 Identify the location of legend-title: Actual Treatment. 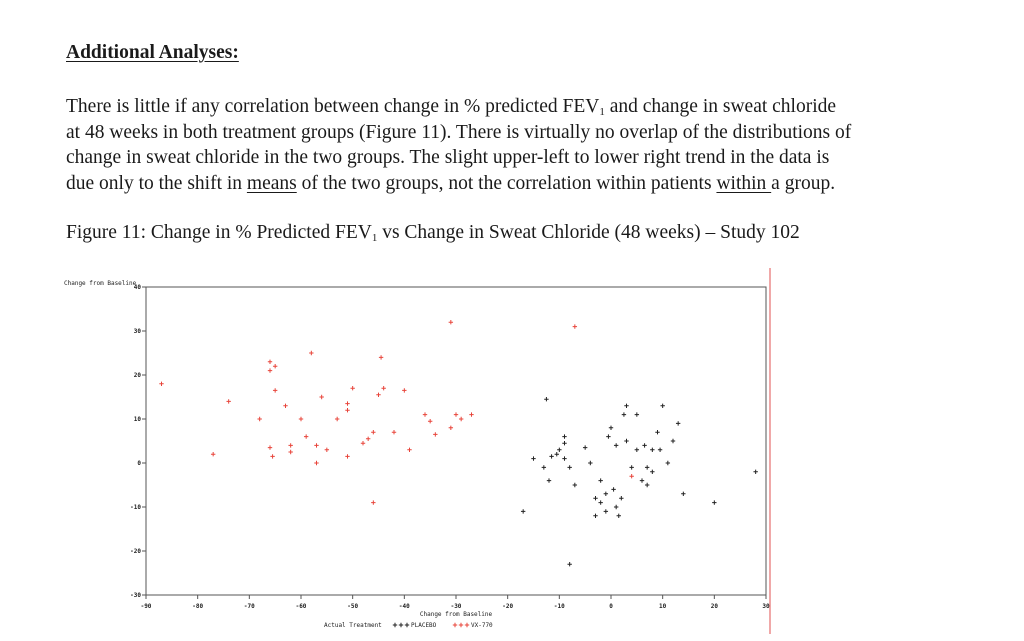
(353, 625).